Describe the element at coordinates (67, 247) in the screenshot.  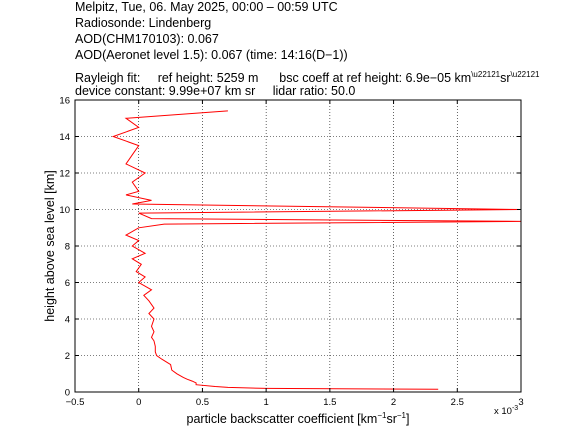
I see `y-tick-label: 8` at that location.